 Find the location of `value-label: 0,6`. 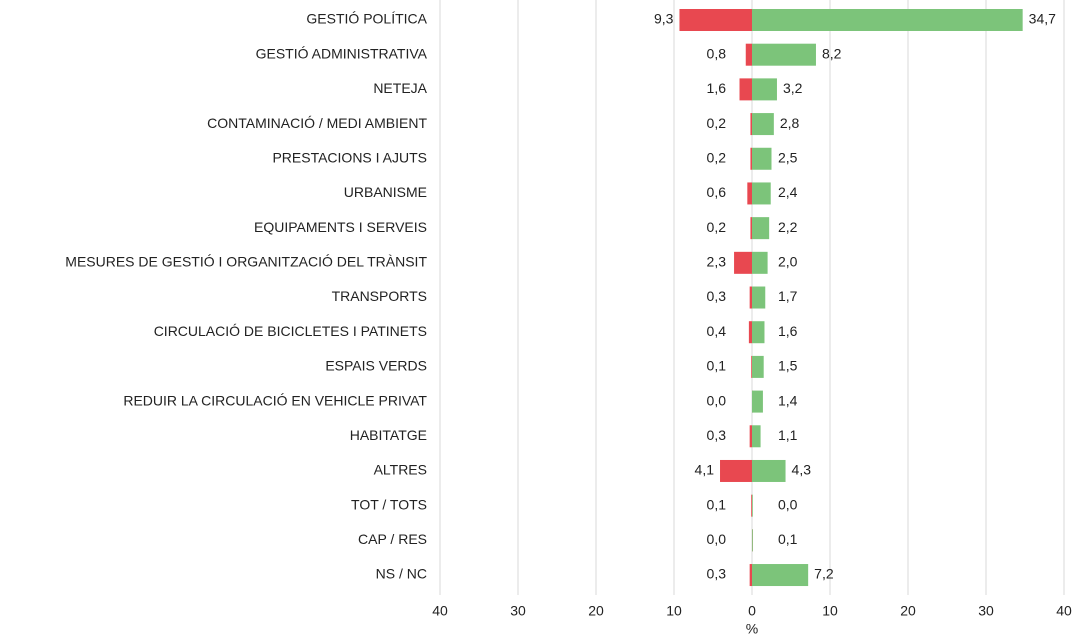

value-label: 0,6 is located at coordinates (717, 192).